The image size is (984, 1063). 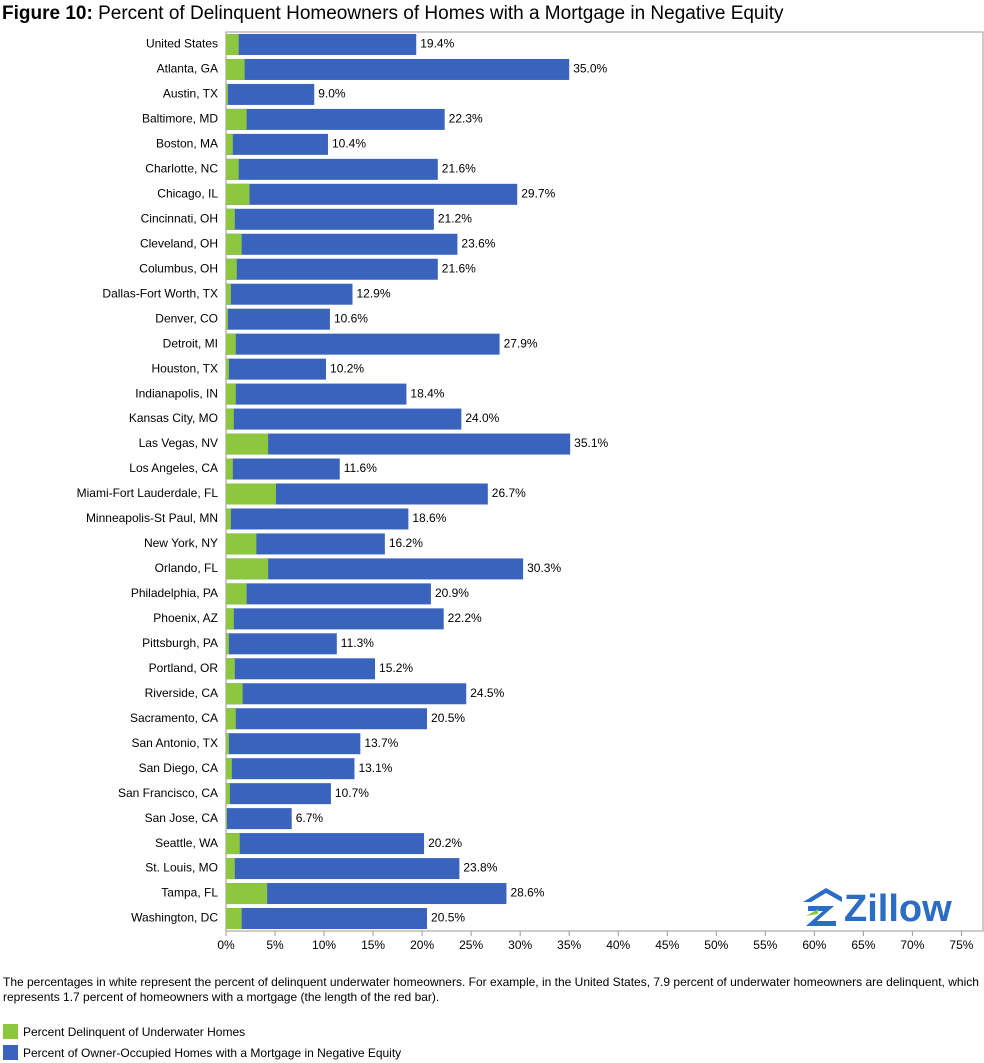 What do you see at coordinates (482, 418) in the screenshot?
I see `data-label: 24.0%` at bounding box center [482, 418].